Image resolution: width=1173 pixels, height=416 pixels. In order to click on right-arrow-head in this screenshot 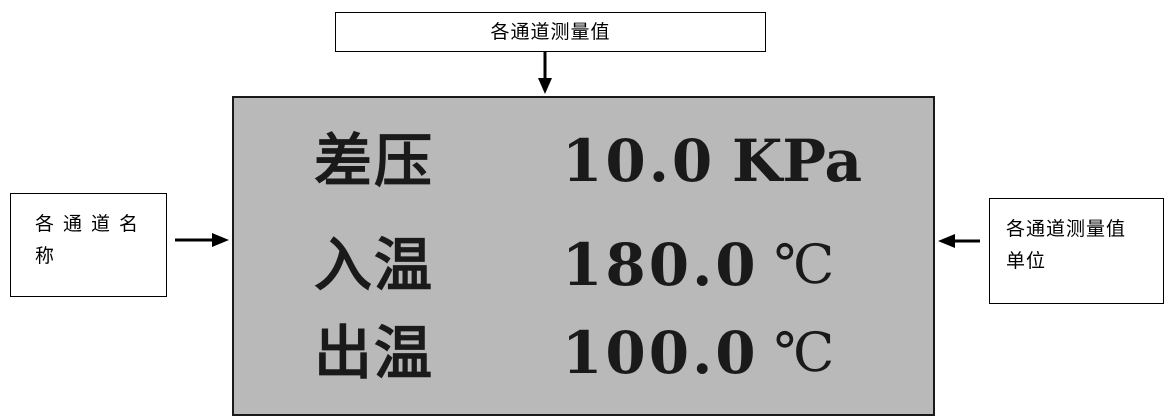, I will do `click(946, 241)`.